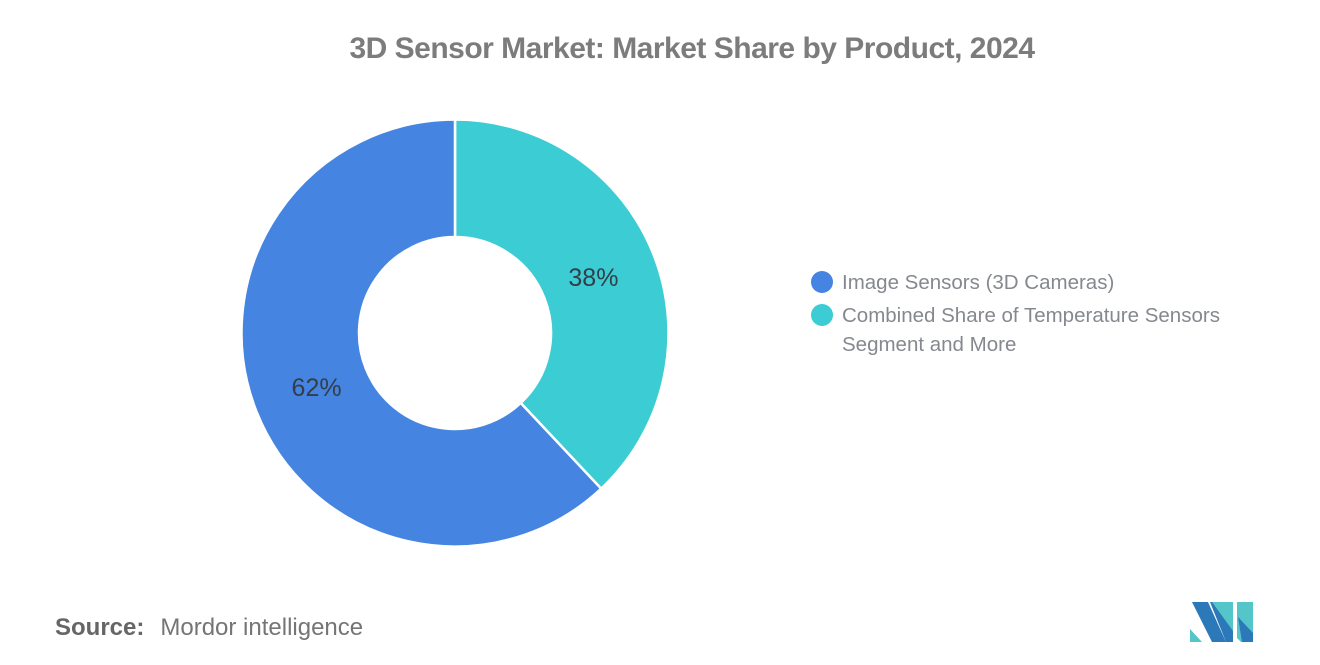  What do you see at coordinates (317, 388) in the screenshot?
I see `slice-data-label: 62%` at bounding box center [317, 388].